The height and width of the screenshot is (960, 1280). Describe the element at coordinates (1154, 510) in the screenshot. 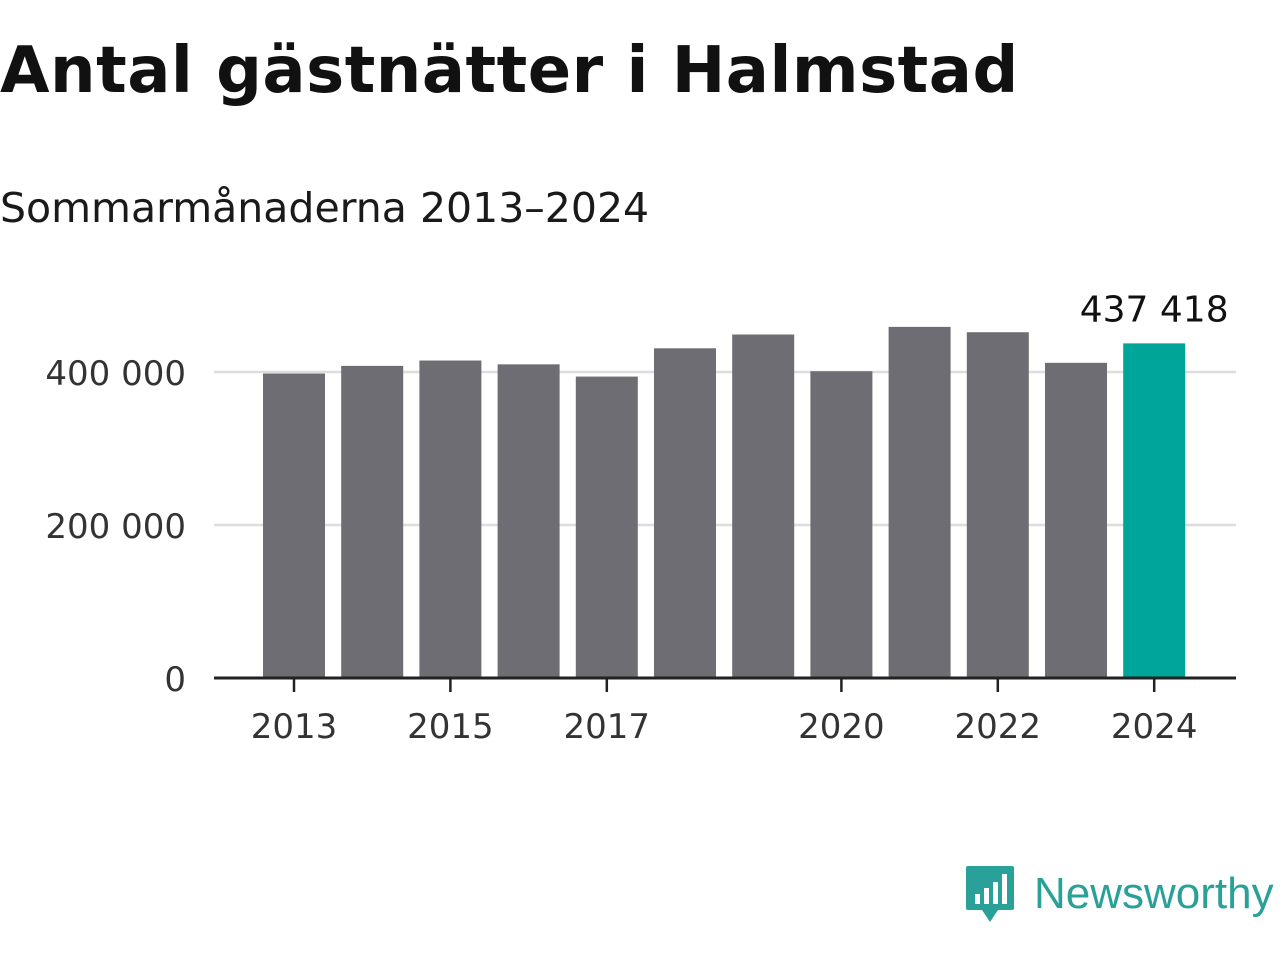

I see `bar-2024` at that location.